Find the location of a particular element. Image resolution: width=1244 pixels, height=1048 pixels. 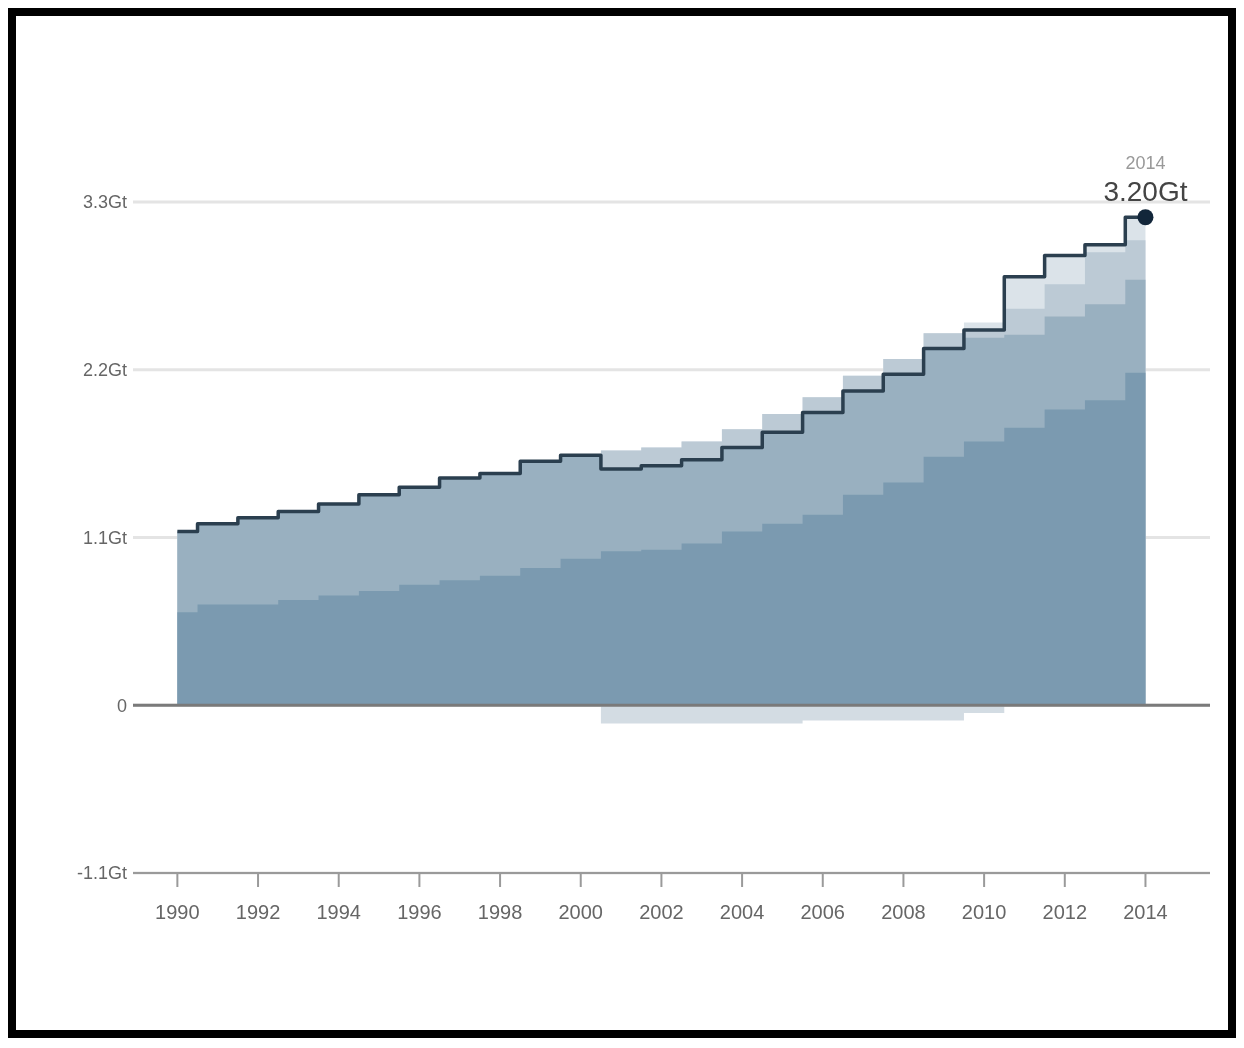

x-tick-label: 2008 is located at coordinates (903, 912).